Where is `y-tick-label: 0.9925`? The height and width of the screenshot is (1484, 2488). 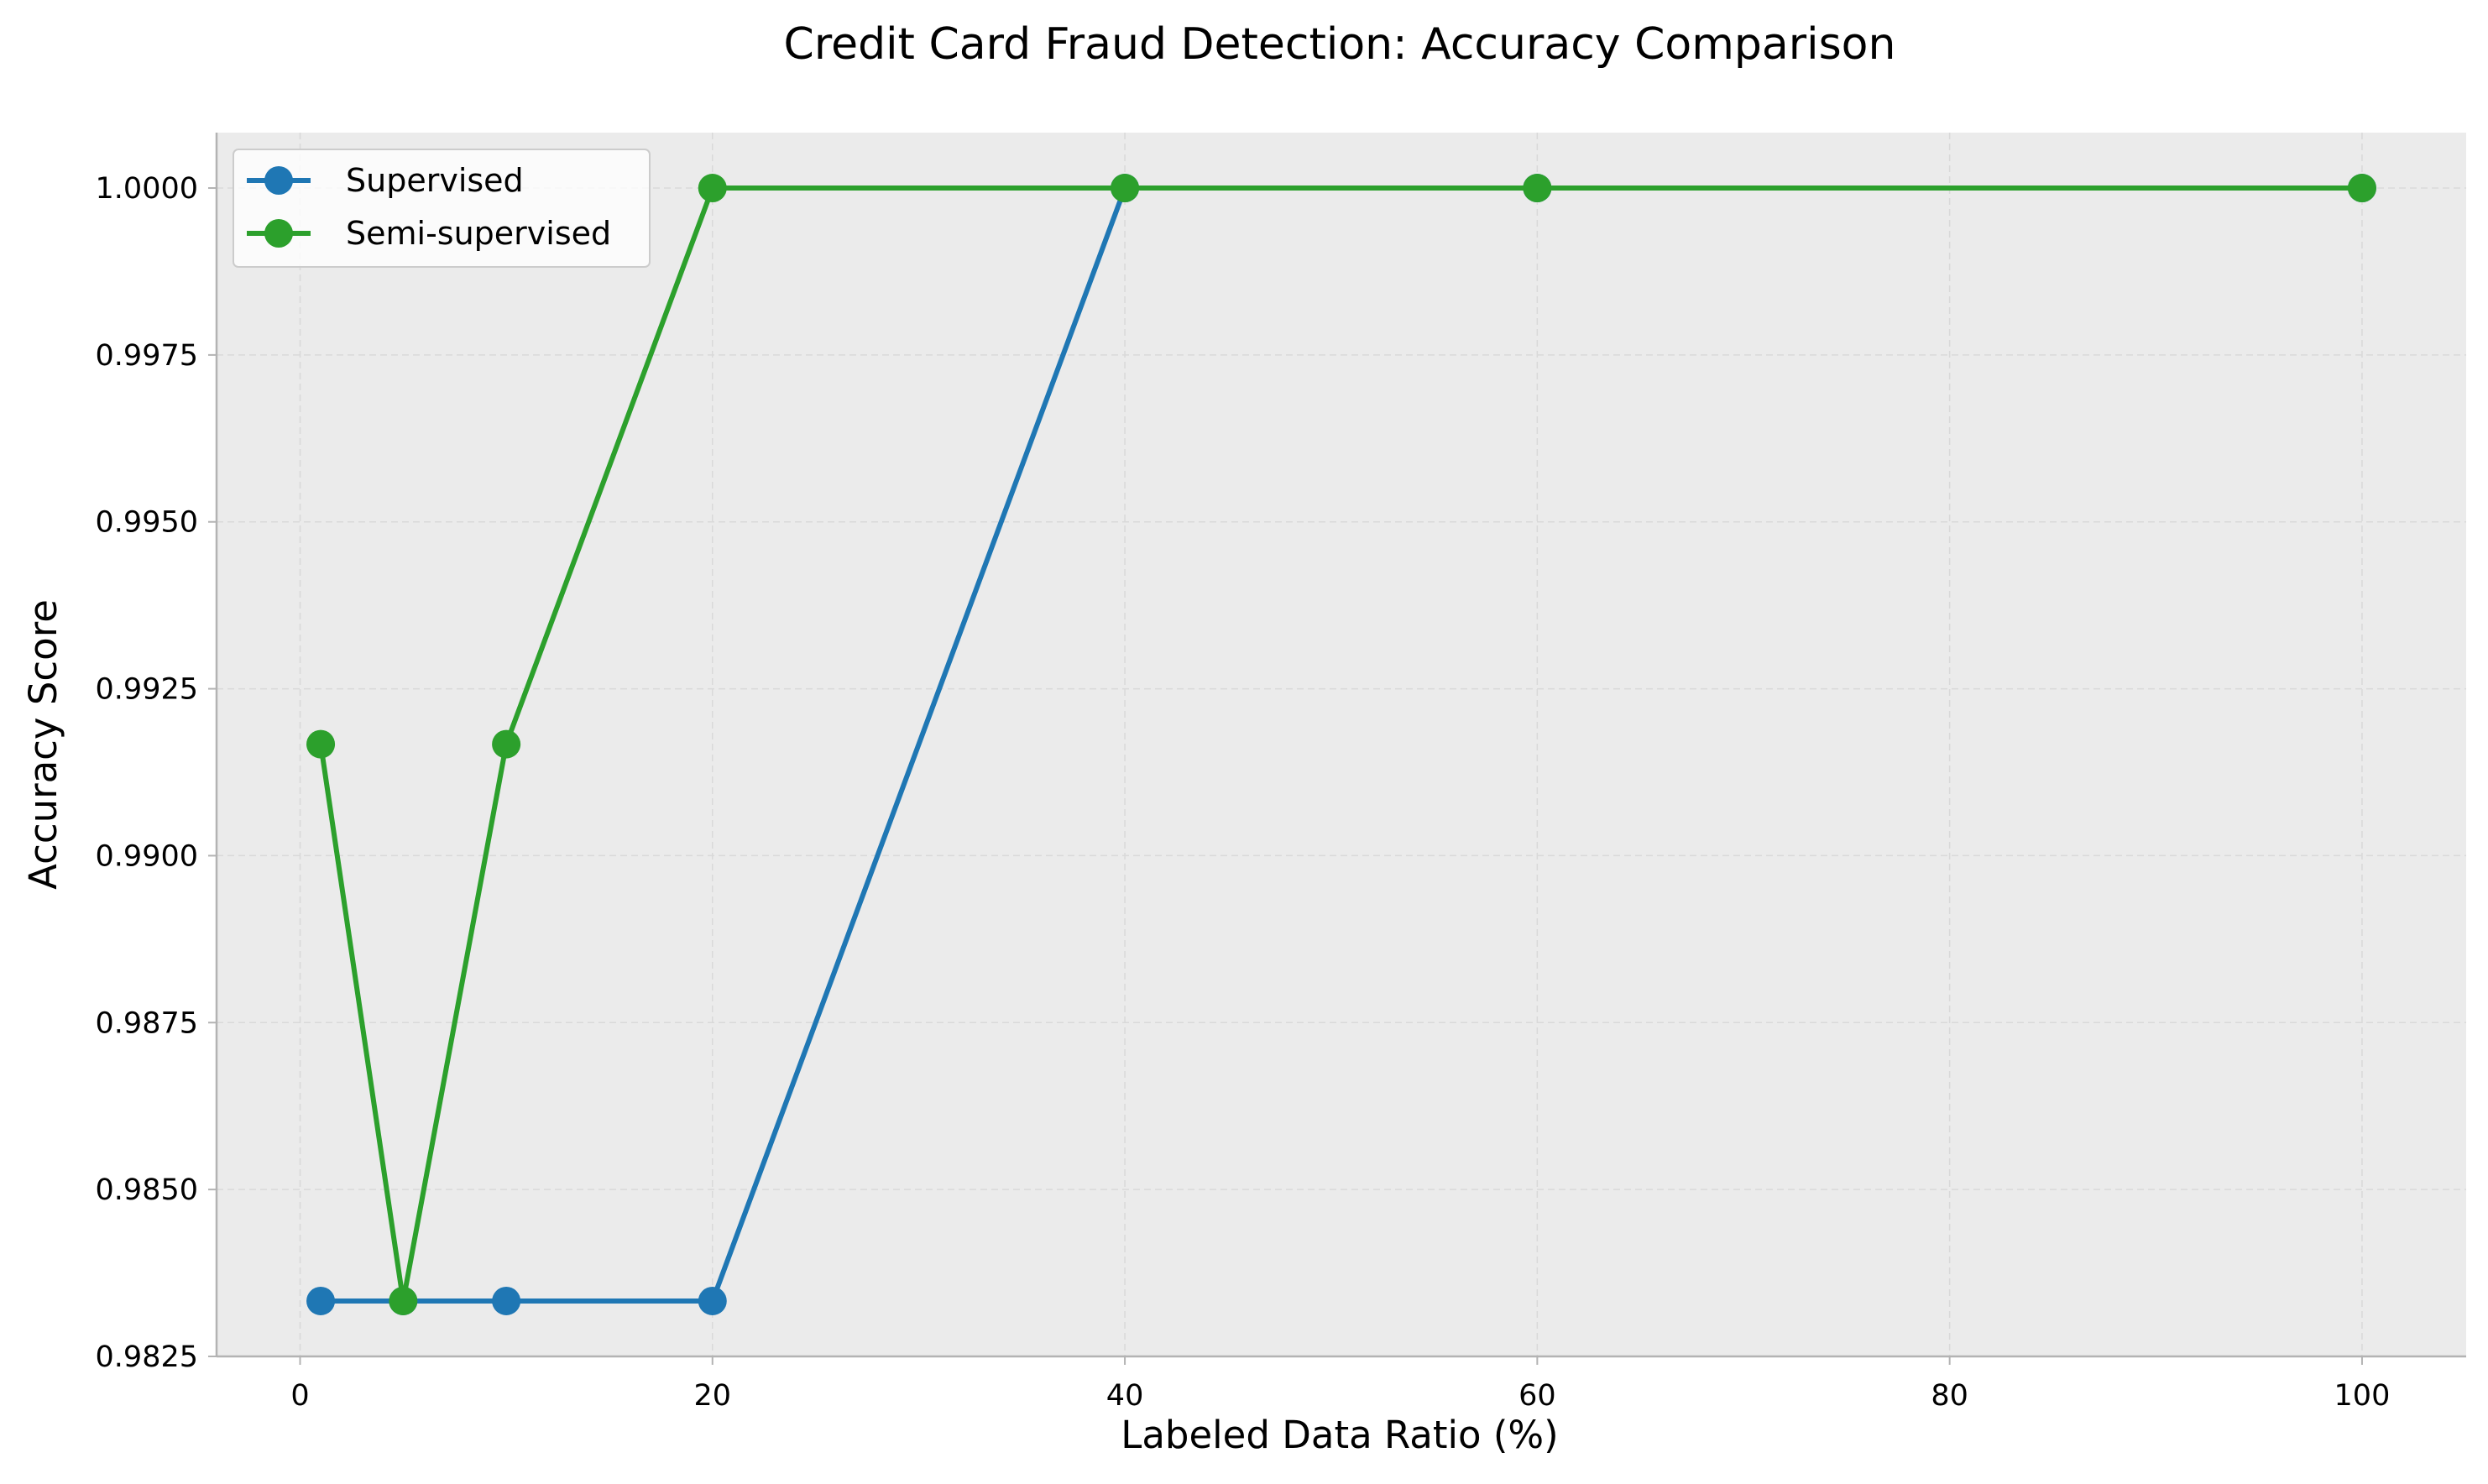
y-tick-label: 0.9925 is located at coordinates (147, 690).